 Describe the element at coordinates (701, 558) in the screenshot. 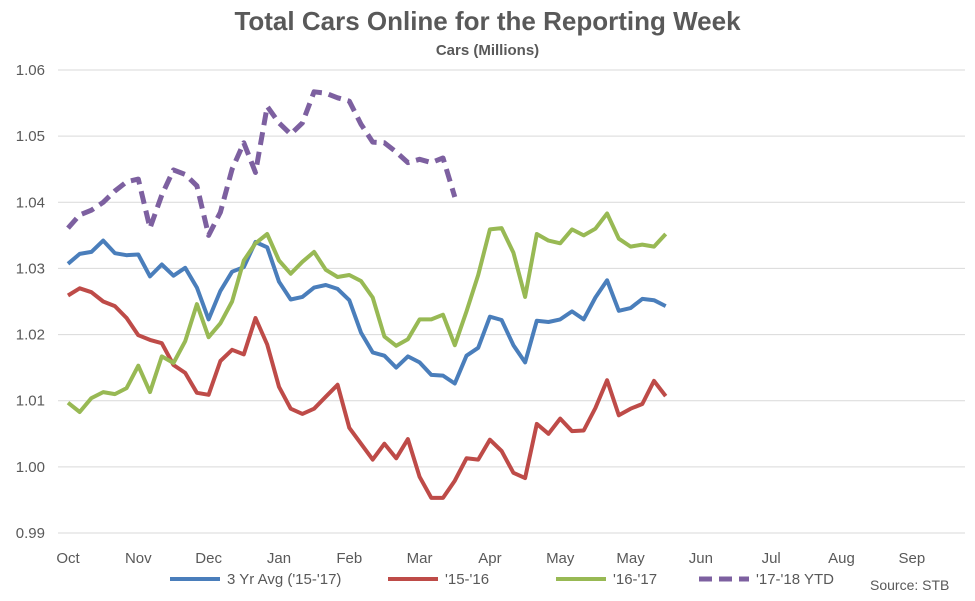

I see `x-tick-label: Jun` at that location.